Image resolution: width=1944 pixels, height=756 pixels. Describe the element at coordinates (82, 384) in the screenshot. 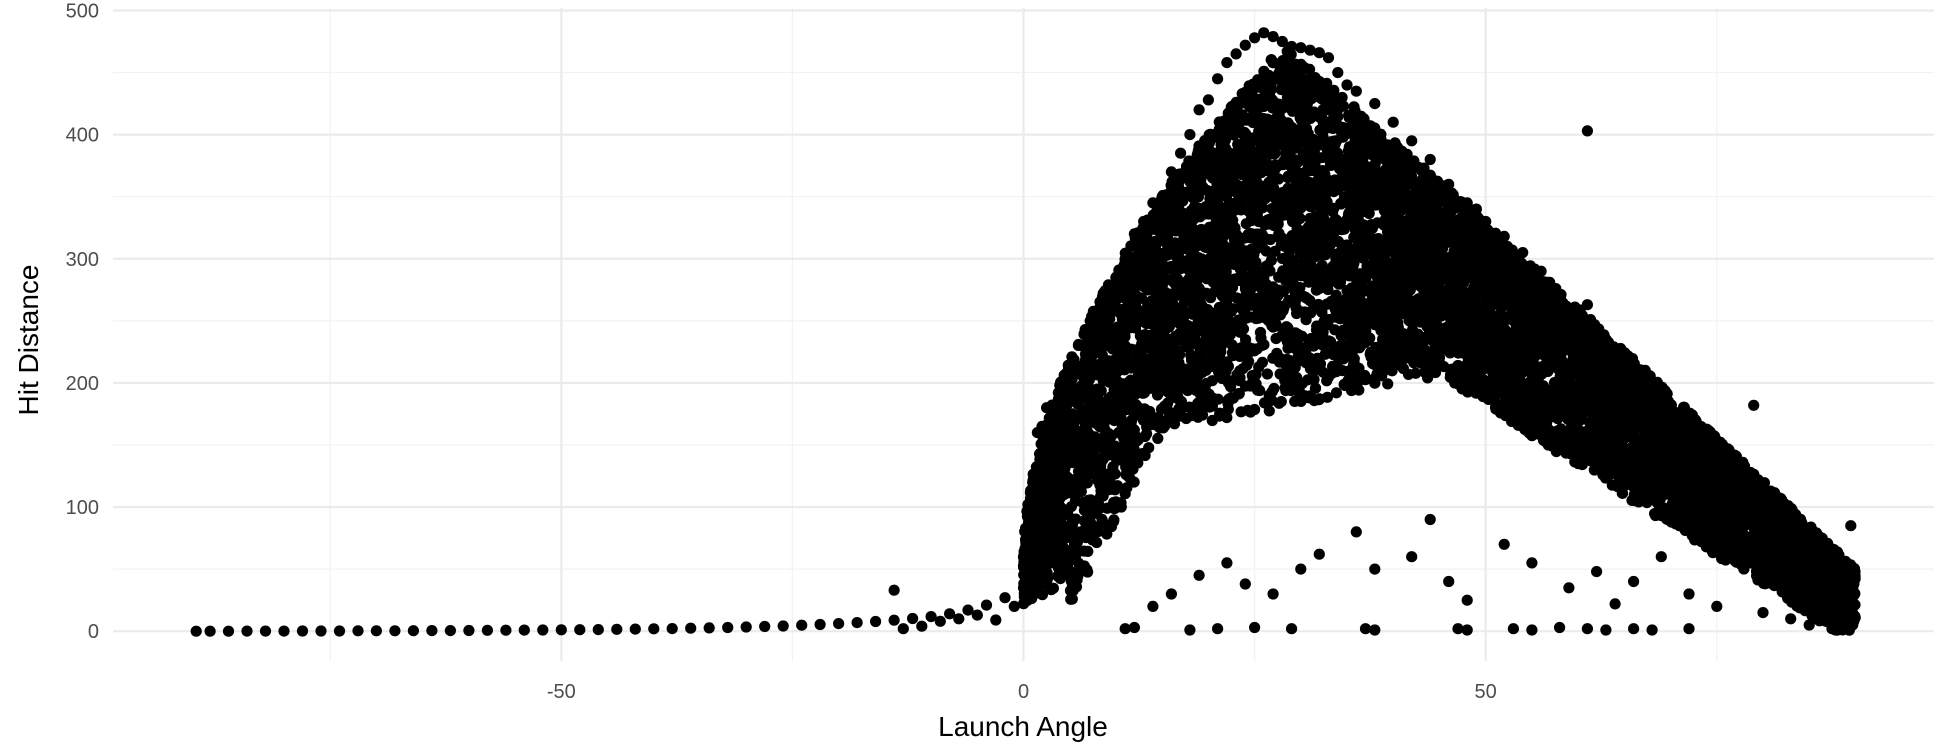

I see `y-tick-label: 200` at that location.